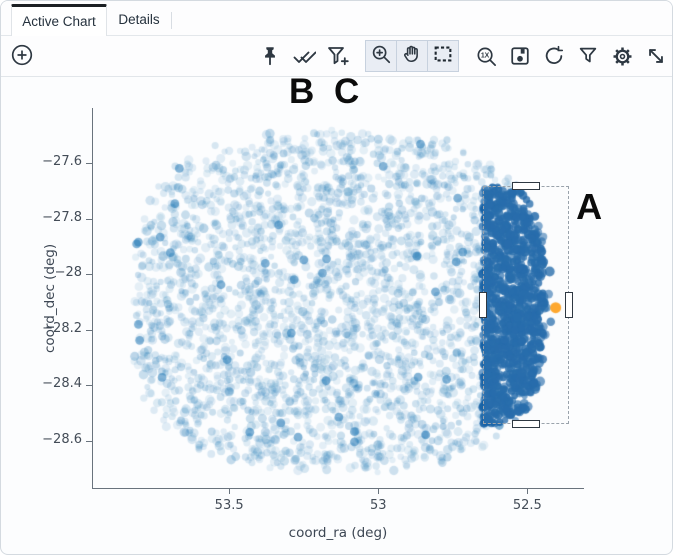 Image resolution: width=673 pixels, height=555 pixels. I want to click on annotation-letter-c: C, so click(347, 91).